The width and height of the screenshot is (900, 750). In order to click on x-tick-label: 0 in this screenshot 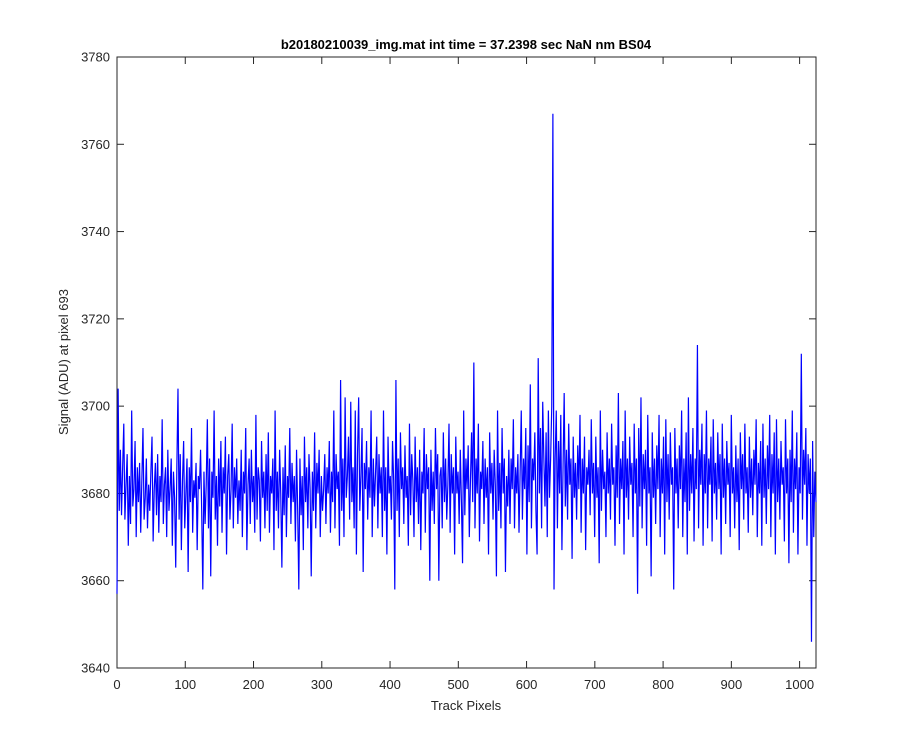, I will do `click(116, 684)`.